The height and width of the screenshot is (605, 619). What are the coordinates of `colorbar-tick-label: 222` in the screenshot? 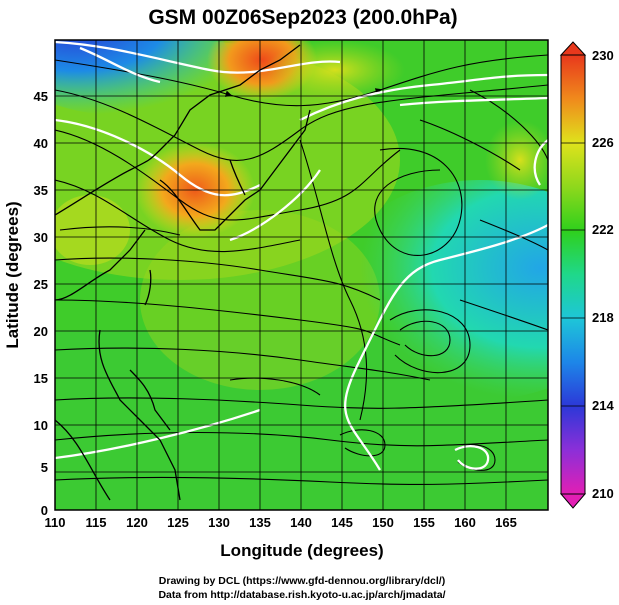 It's located at (603, 229).